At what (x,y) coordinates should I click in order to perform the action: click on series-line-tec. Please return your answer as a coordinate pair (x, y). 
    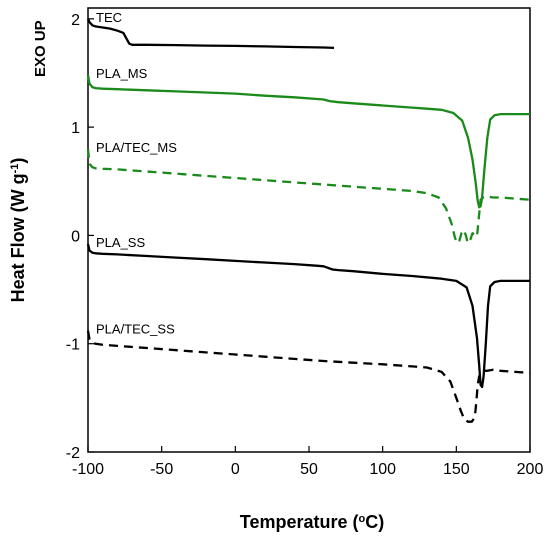
    Looking at the image, I should click on (210, 34).